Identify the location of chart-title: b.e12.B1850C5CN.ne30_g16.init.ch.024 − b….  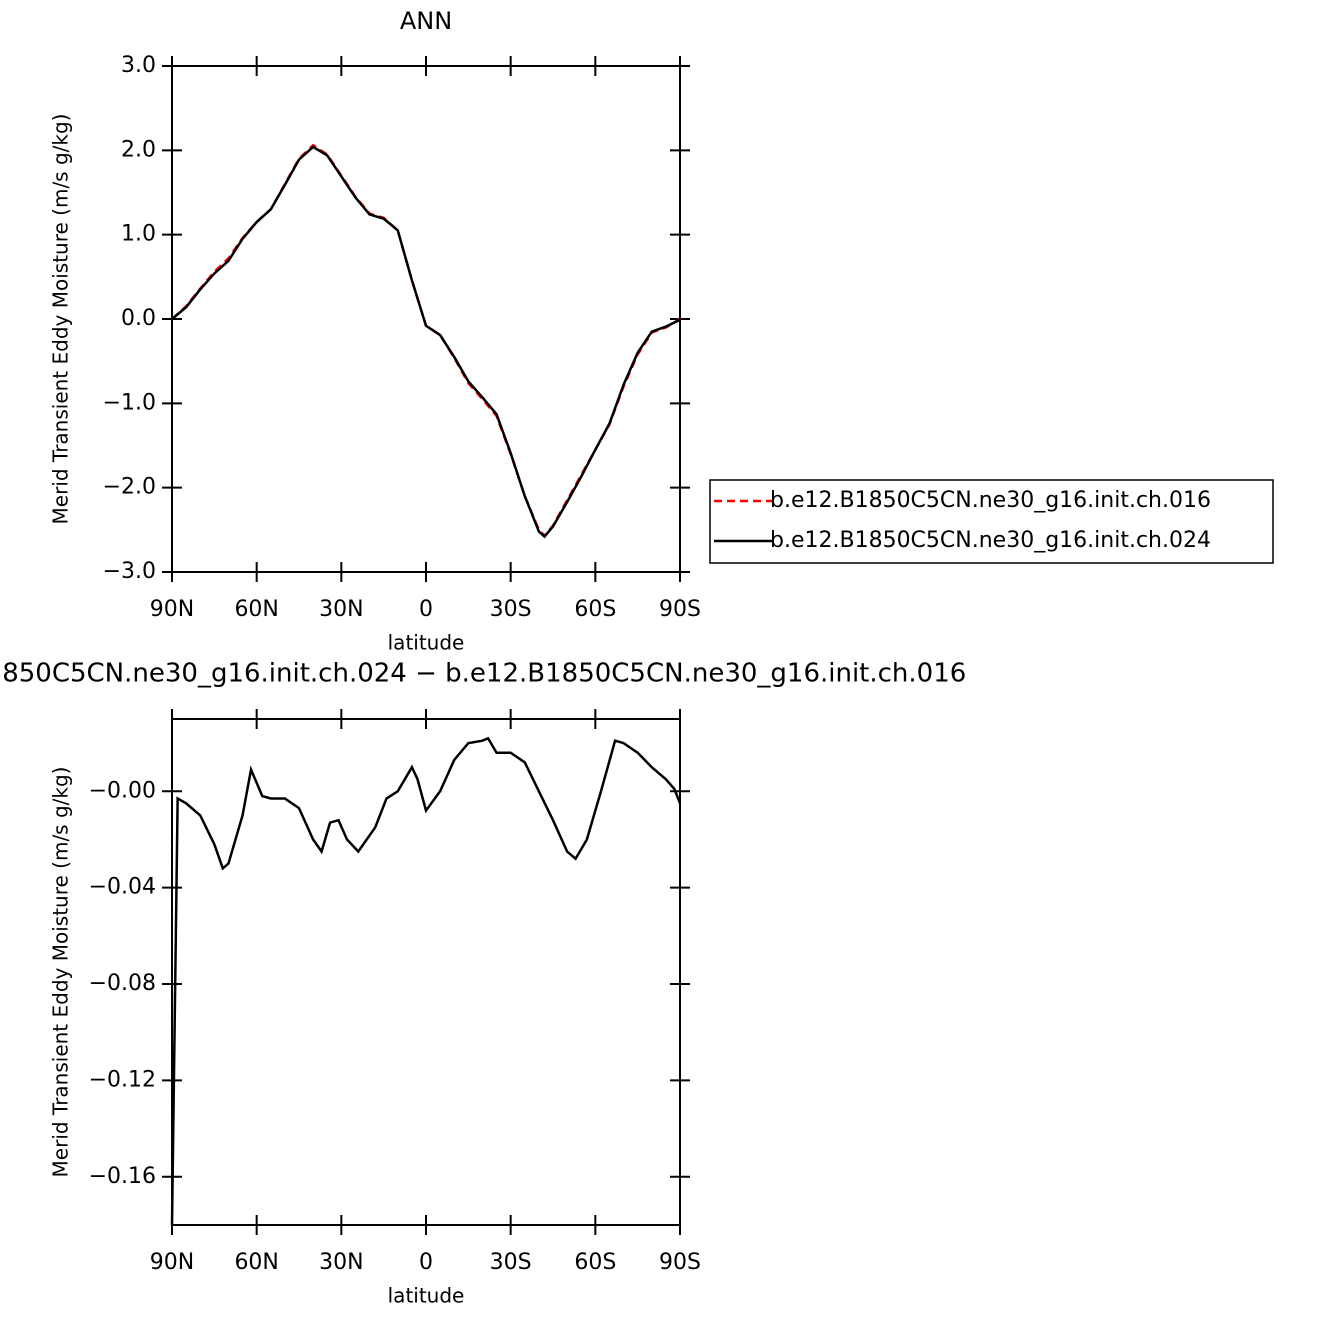
(483, 674).